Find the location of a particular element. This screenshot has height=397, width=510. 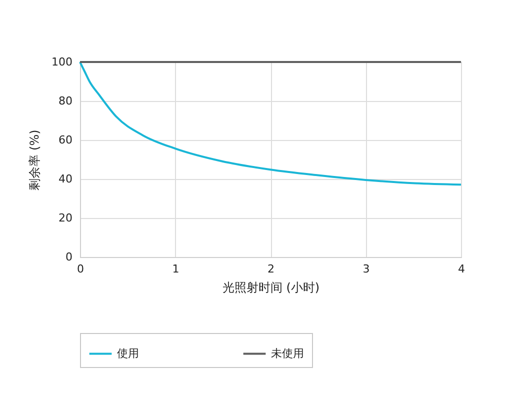

y-tick-label: 100 is located at coordinates (62, 62).